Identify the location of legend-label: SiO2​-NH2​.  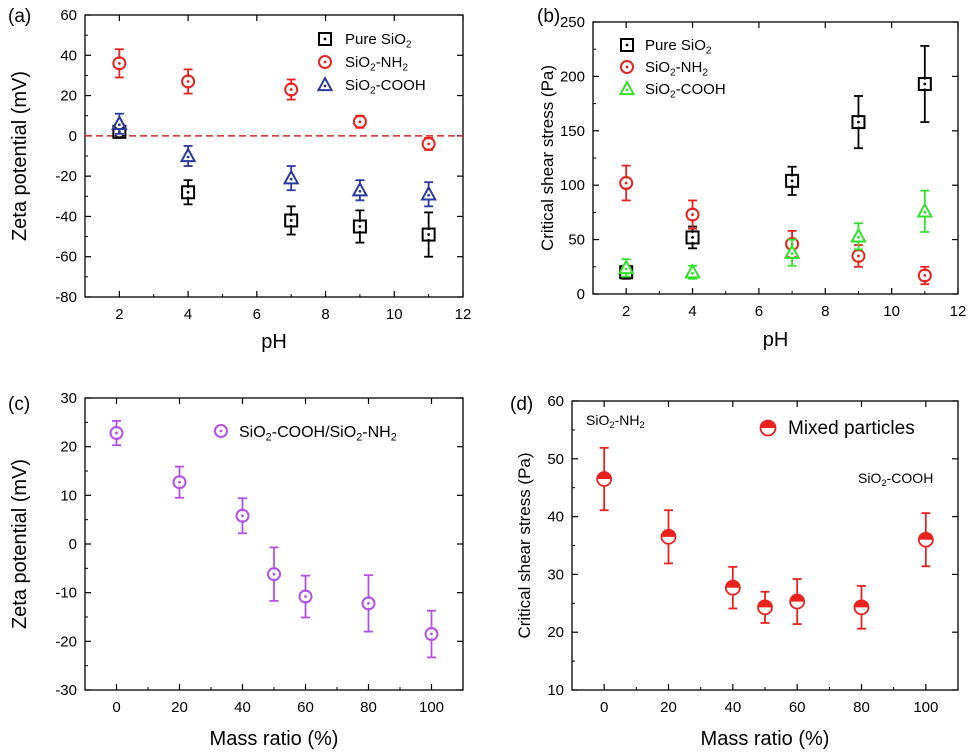
(376, 63).